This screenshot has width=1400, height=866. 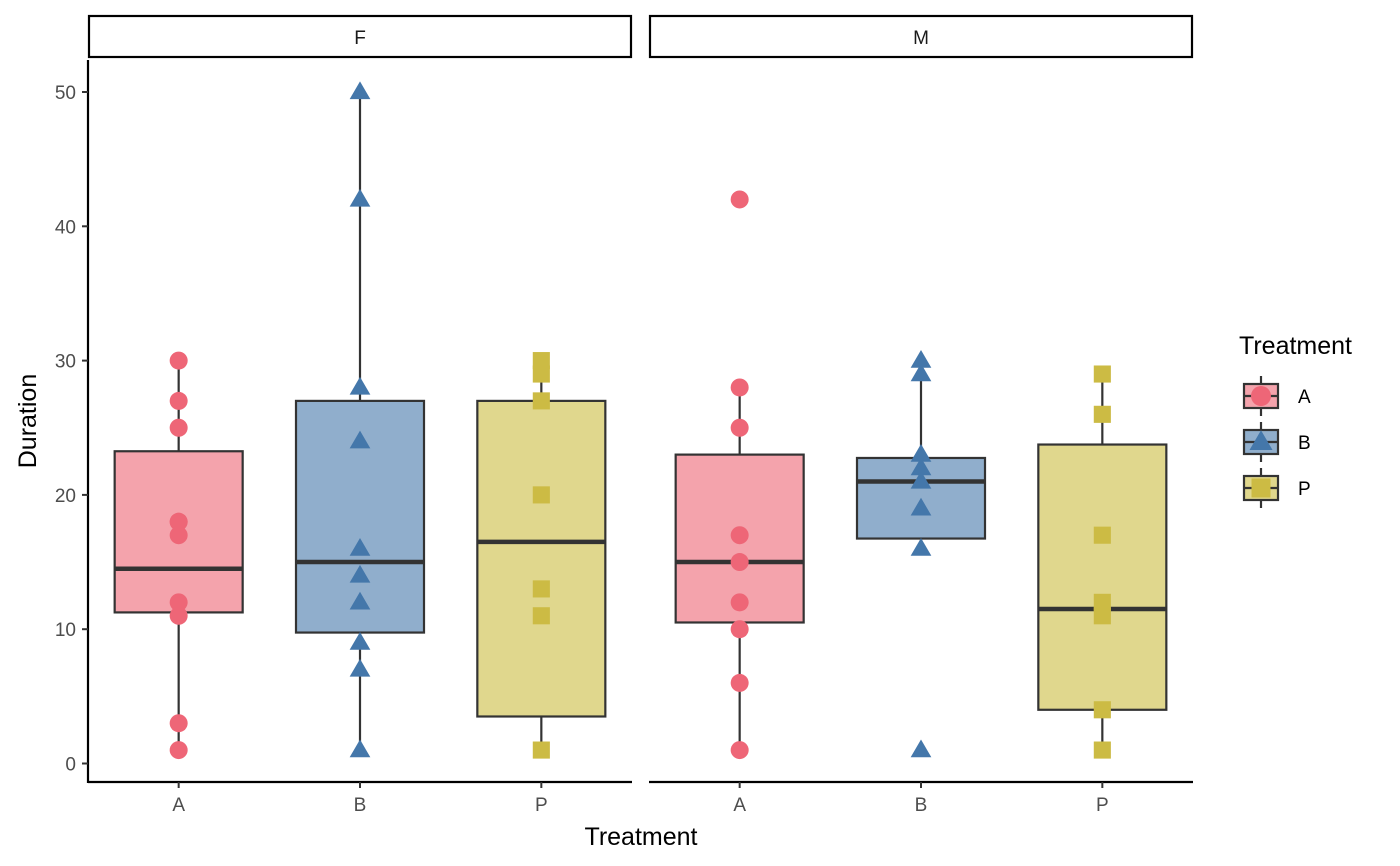 I want to click on y-axis: 0 10 20 30 40 50, so click(x=72, y=421).